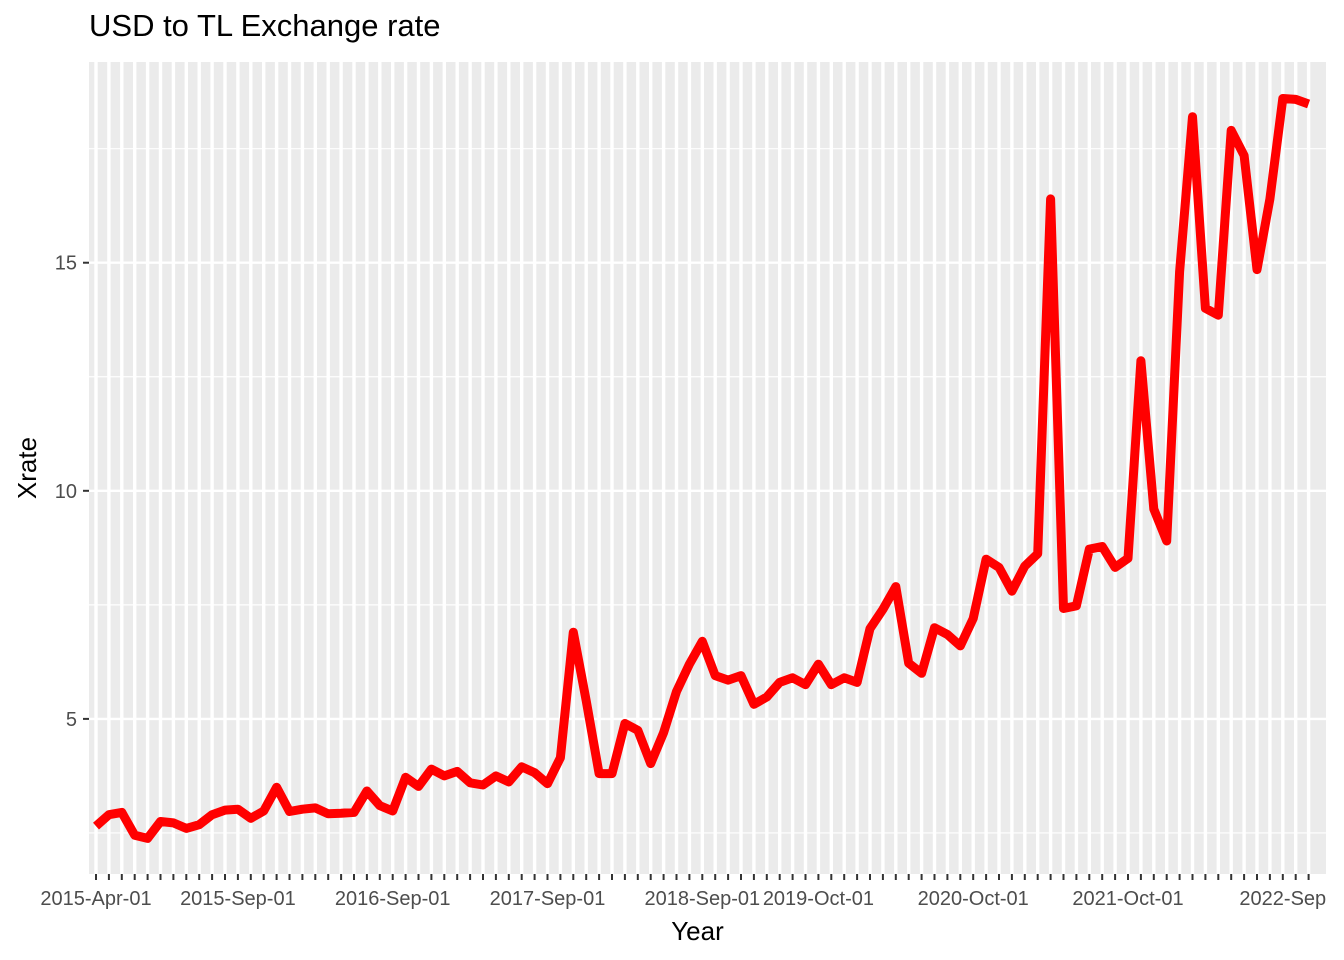  I want to click on x-tick-label: 2019-Oct-01, so click(818, 899).